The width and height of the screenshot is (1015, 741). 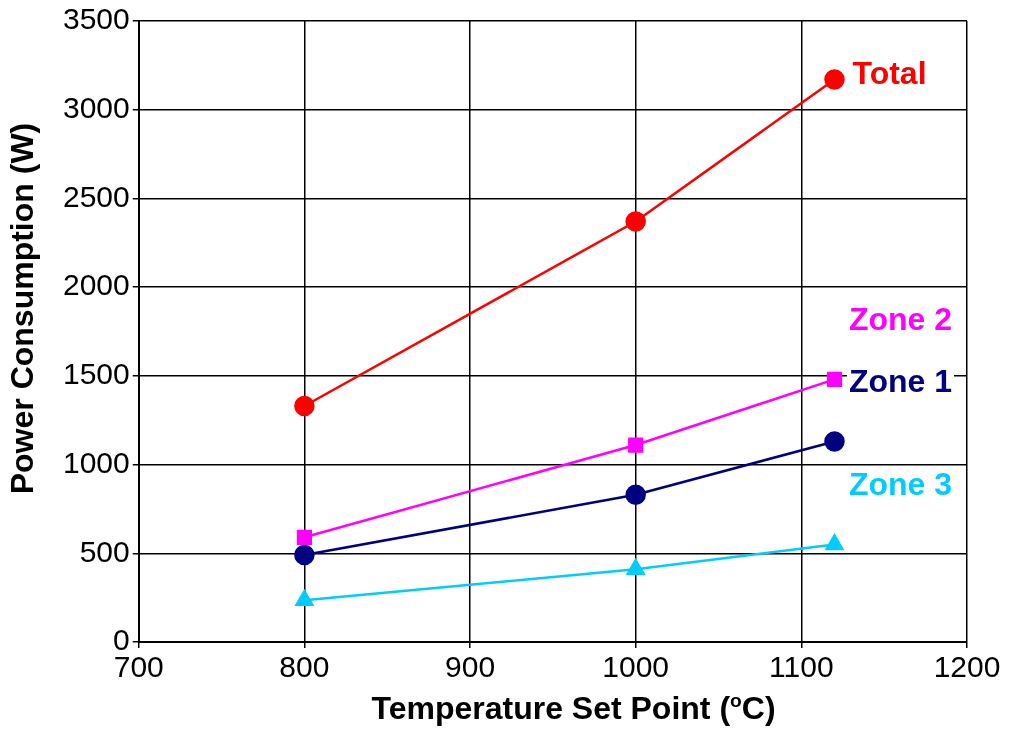 What do you see at coordinates (96, 285) in the screenshot?
I see `y-tick-label: 2000` at bounding box center [96, 285].